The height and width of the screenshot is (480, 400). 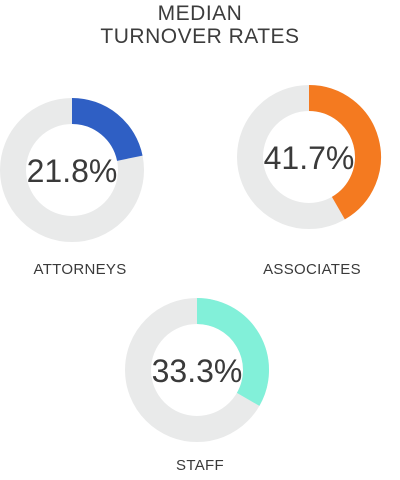 I want to click on donut-associates: 41.7% ASSOCIATES, so click(x=309, y=181).